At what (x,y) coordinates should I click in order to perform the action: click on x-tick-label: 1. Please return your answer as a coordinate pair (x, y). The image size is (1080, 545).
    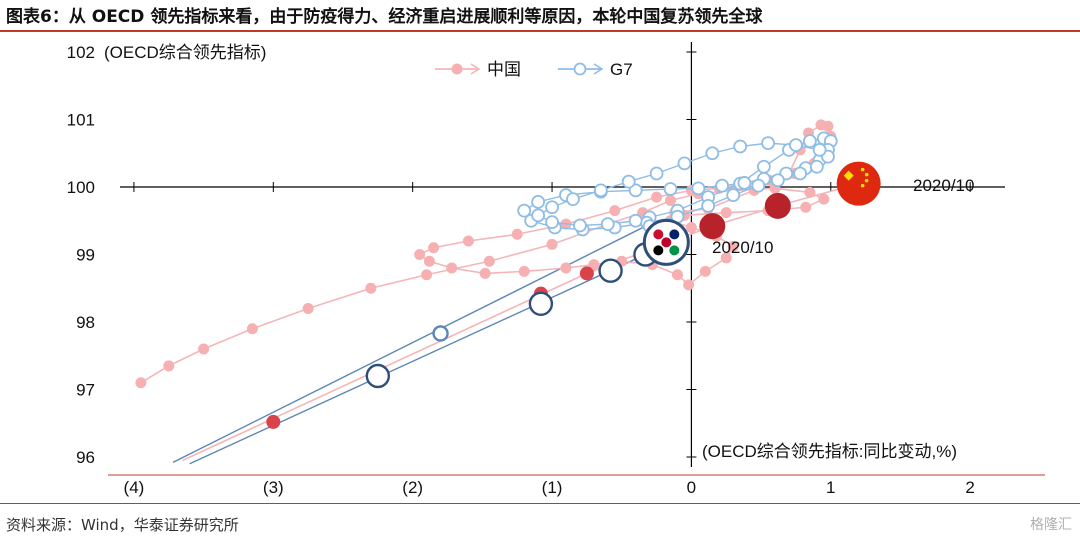
    Looking at the image, I should click on (830, 487).